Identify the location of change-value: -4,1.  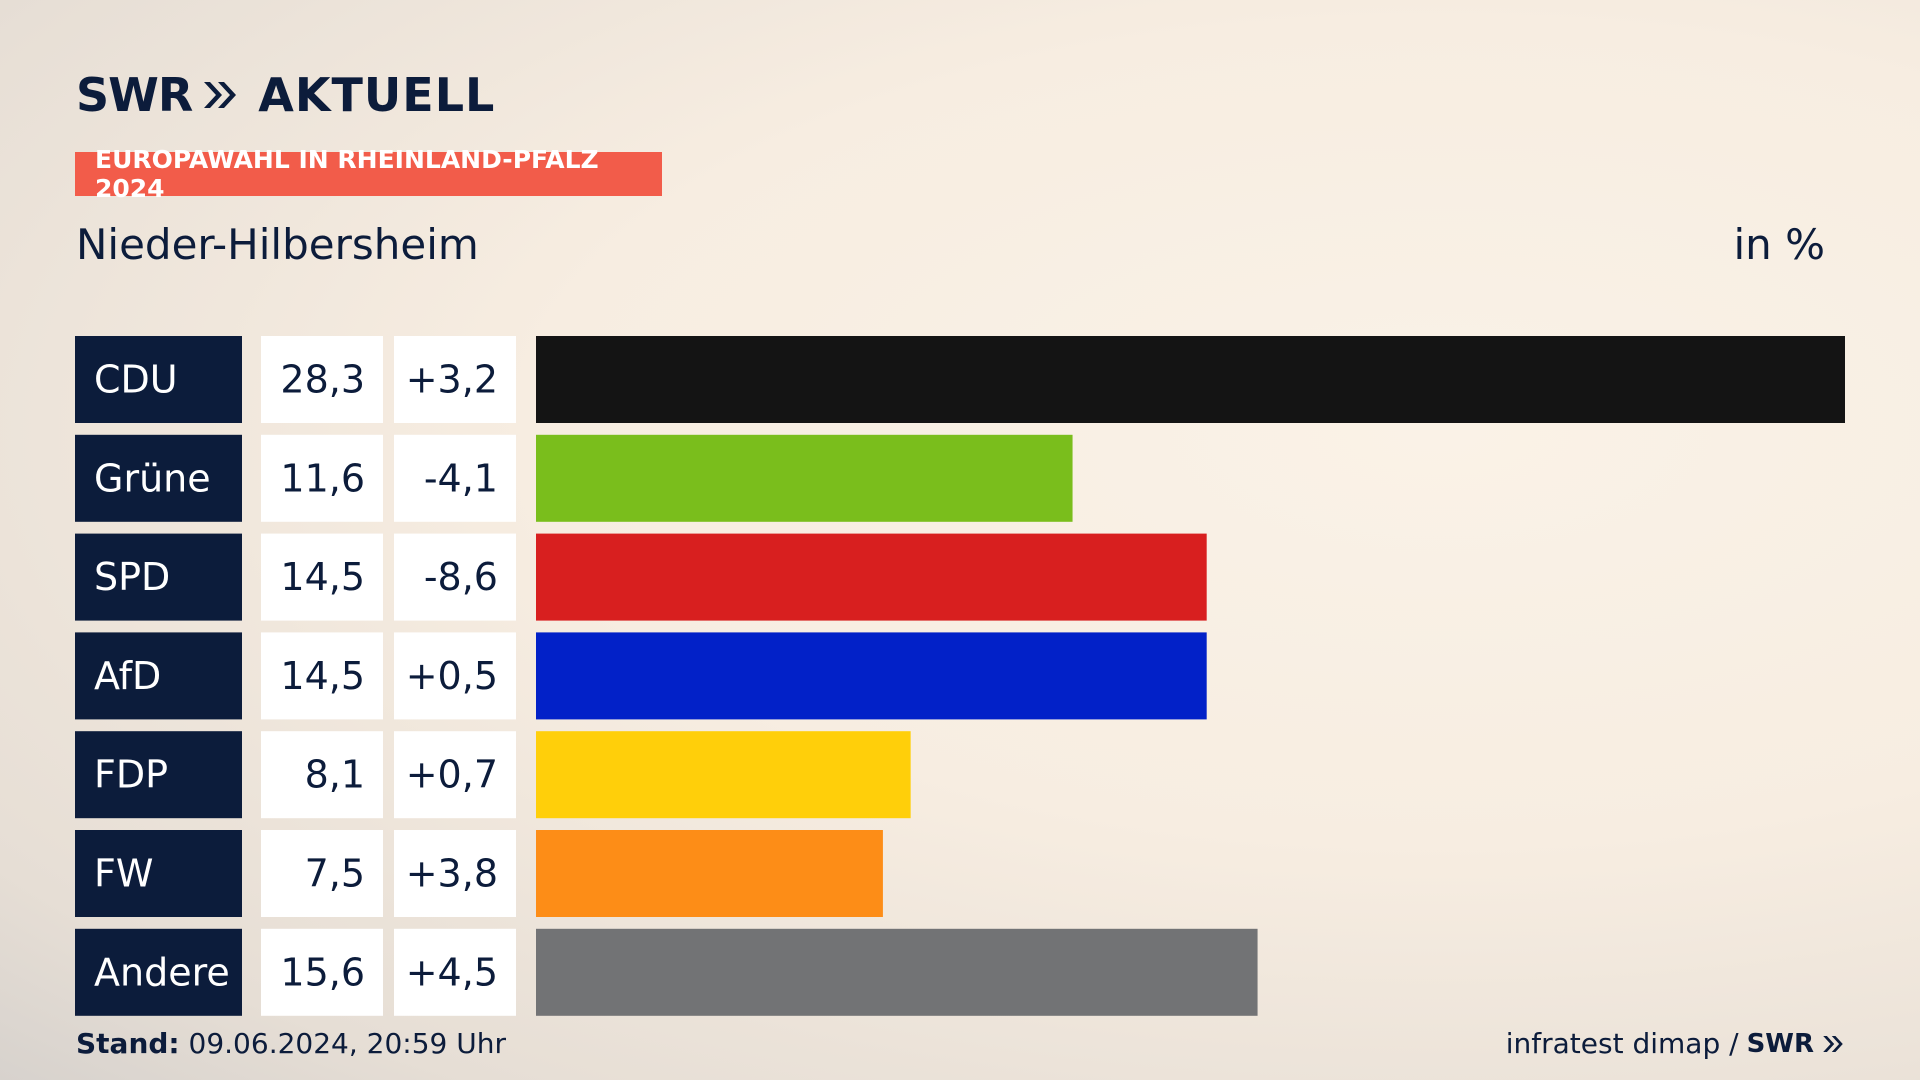
(461, 478).